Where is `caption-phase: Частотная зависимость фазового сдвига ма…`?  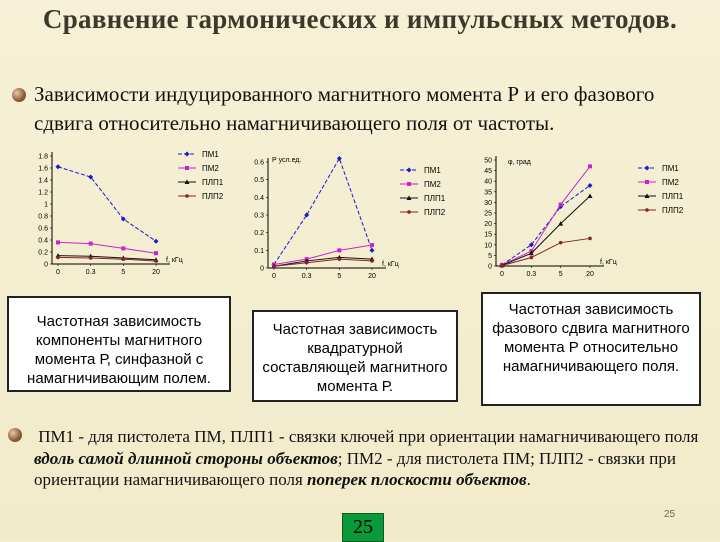 caption-phase: Частотная зависимость фазового сдвига ма… is located at coordinates (591, 349).